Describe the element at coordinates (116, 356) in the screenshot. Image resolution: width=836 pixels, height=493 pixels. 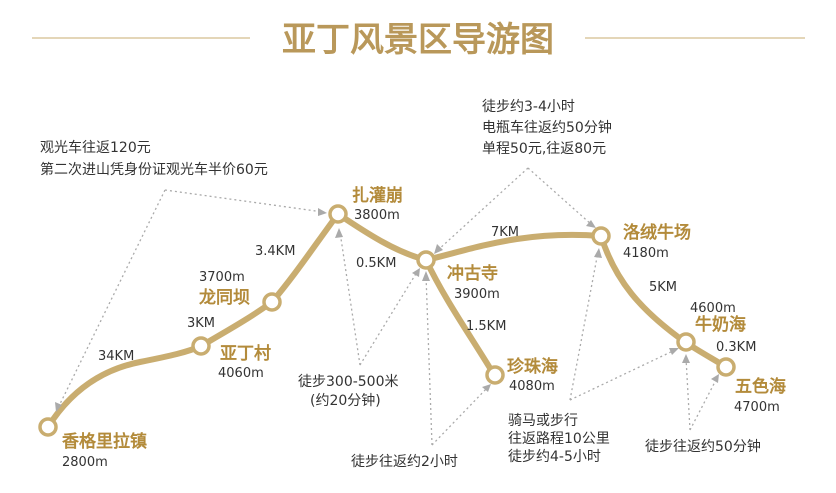
I see `dist-xianggelila-yadingcun: 34KM` at that location.